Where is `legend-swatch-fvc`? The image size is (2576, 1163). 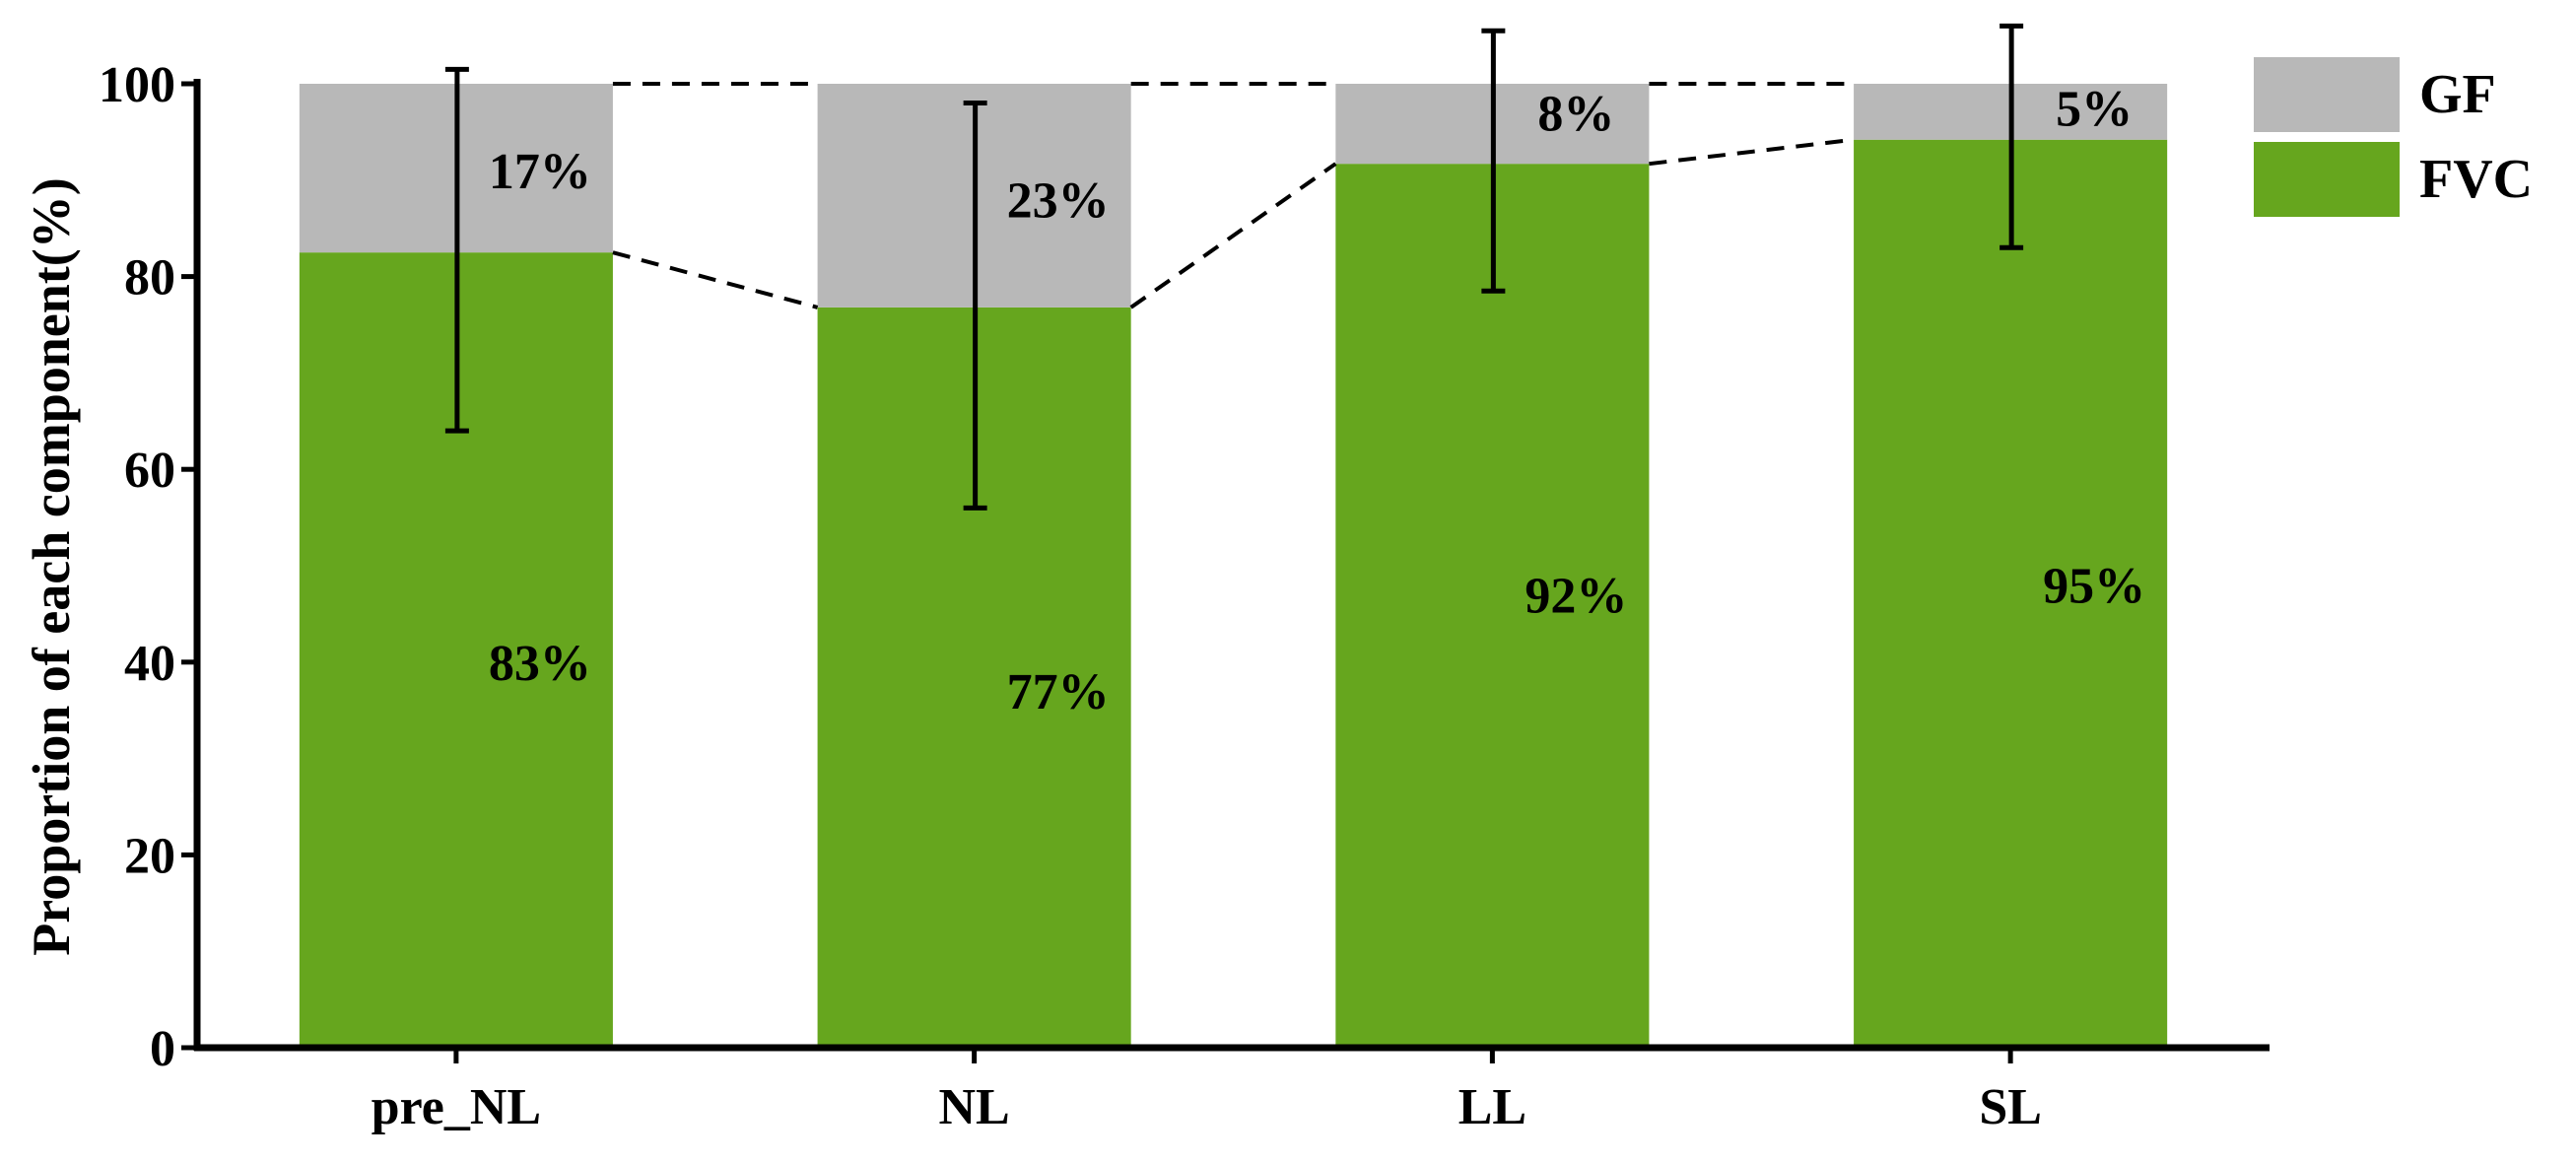
legend-swatch-fvc is located at coordinates (2327, 179).